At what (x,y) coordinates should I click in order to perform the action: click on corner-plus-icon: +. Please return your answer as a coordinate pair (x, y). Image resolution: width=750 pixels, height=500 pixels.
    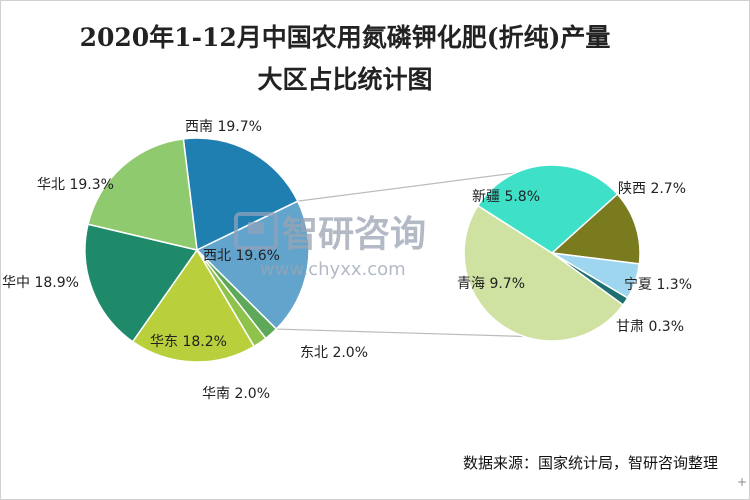
    Looking at the image, I should click on (742, 482).